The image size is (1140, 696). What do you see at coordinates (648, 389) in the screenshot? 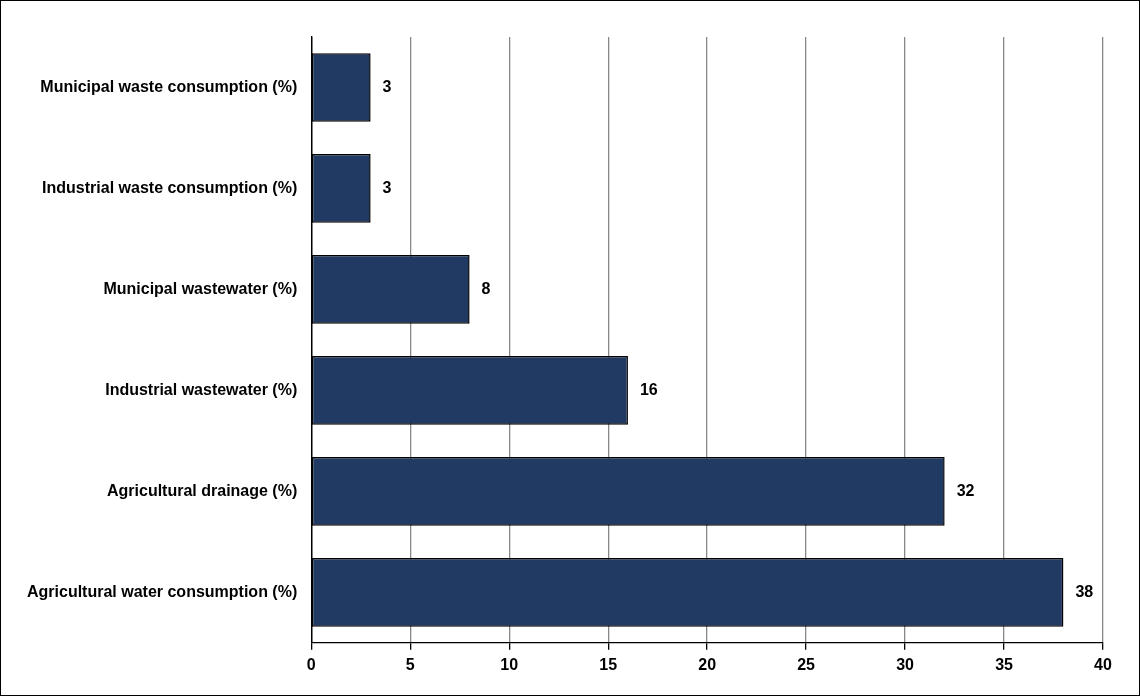
I see `data-label: 16` at bounding box center [648, 389].